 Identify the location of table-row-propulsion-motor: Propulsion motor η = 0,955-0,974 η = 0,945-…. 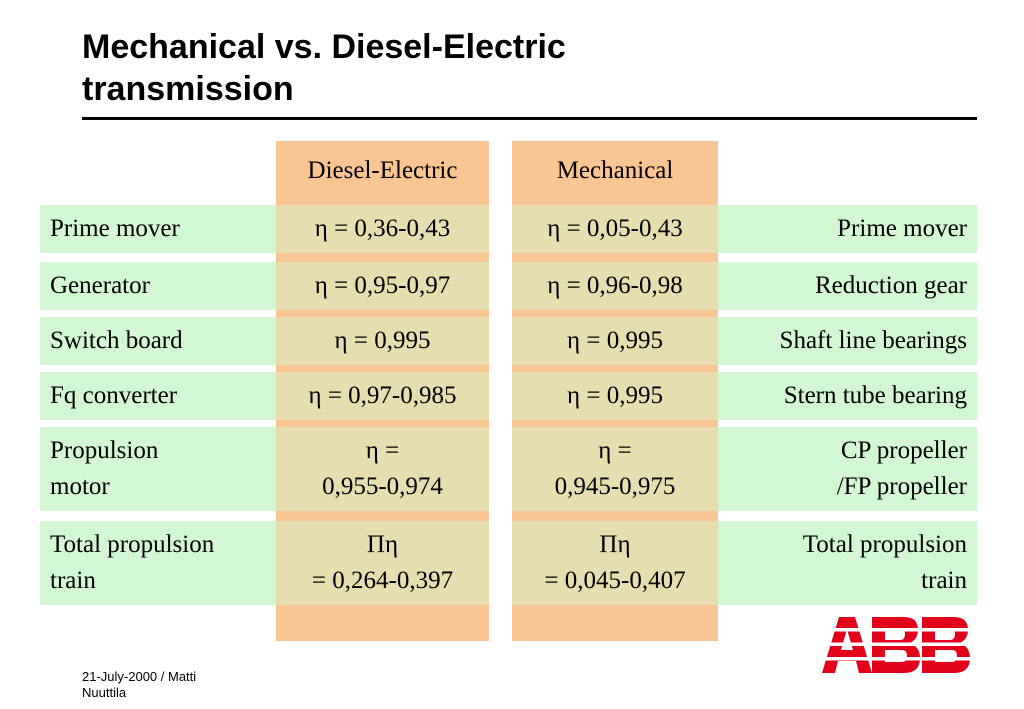
(508, 469).